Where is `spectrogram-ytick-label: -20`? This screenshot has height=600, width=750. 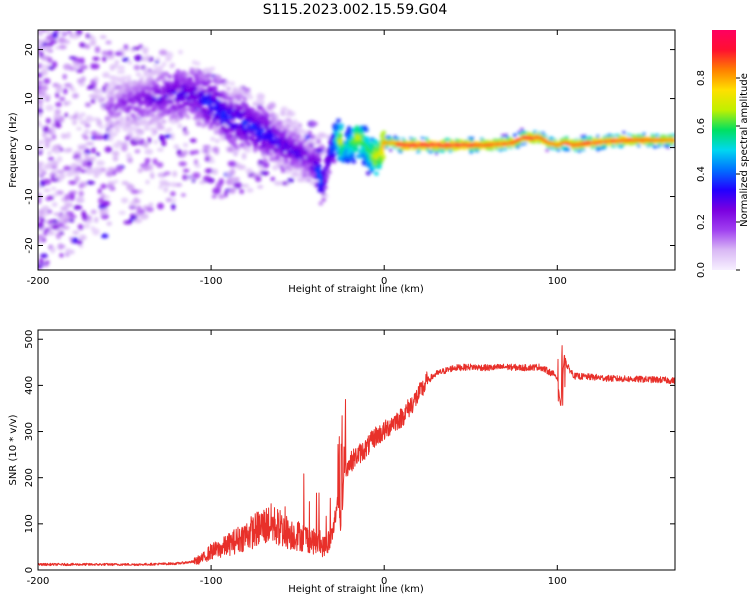 spectrogram-ytick-label: -20 is located at coordinates (29, 245).